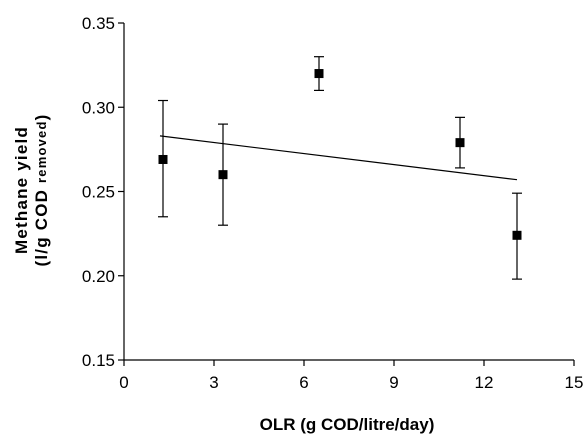 This screenshot has width=586, height=441. Describe the element at coordinates (98, 360) in the screenshot. I see `y-tick-label: 0.15` at that location.